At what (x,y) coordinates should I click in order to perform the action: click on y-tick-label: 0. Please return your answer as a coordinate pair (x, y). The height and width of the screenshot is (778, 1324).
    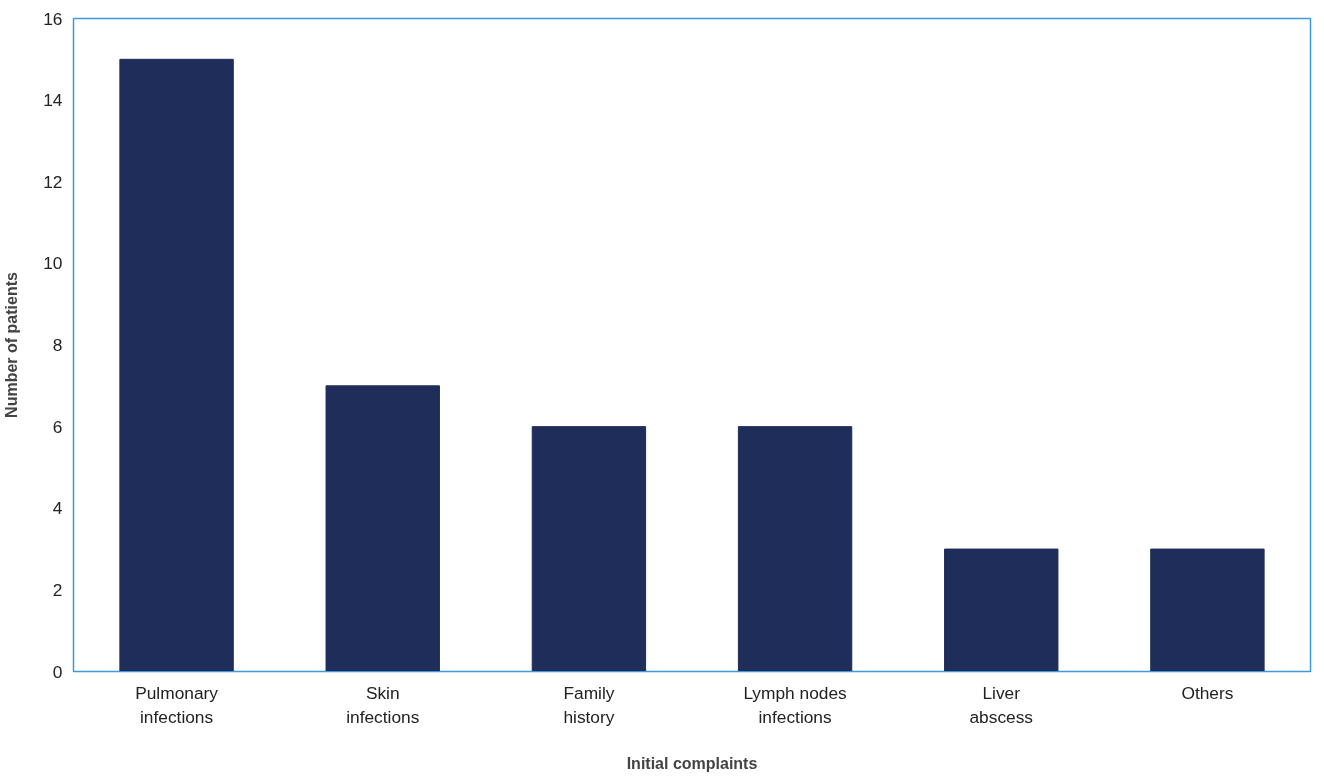
    Looking at the image, I should click on (57, 671).